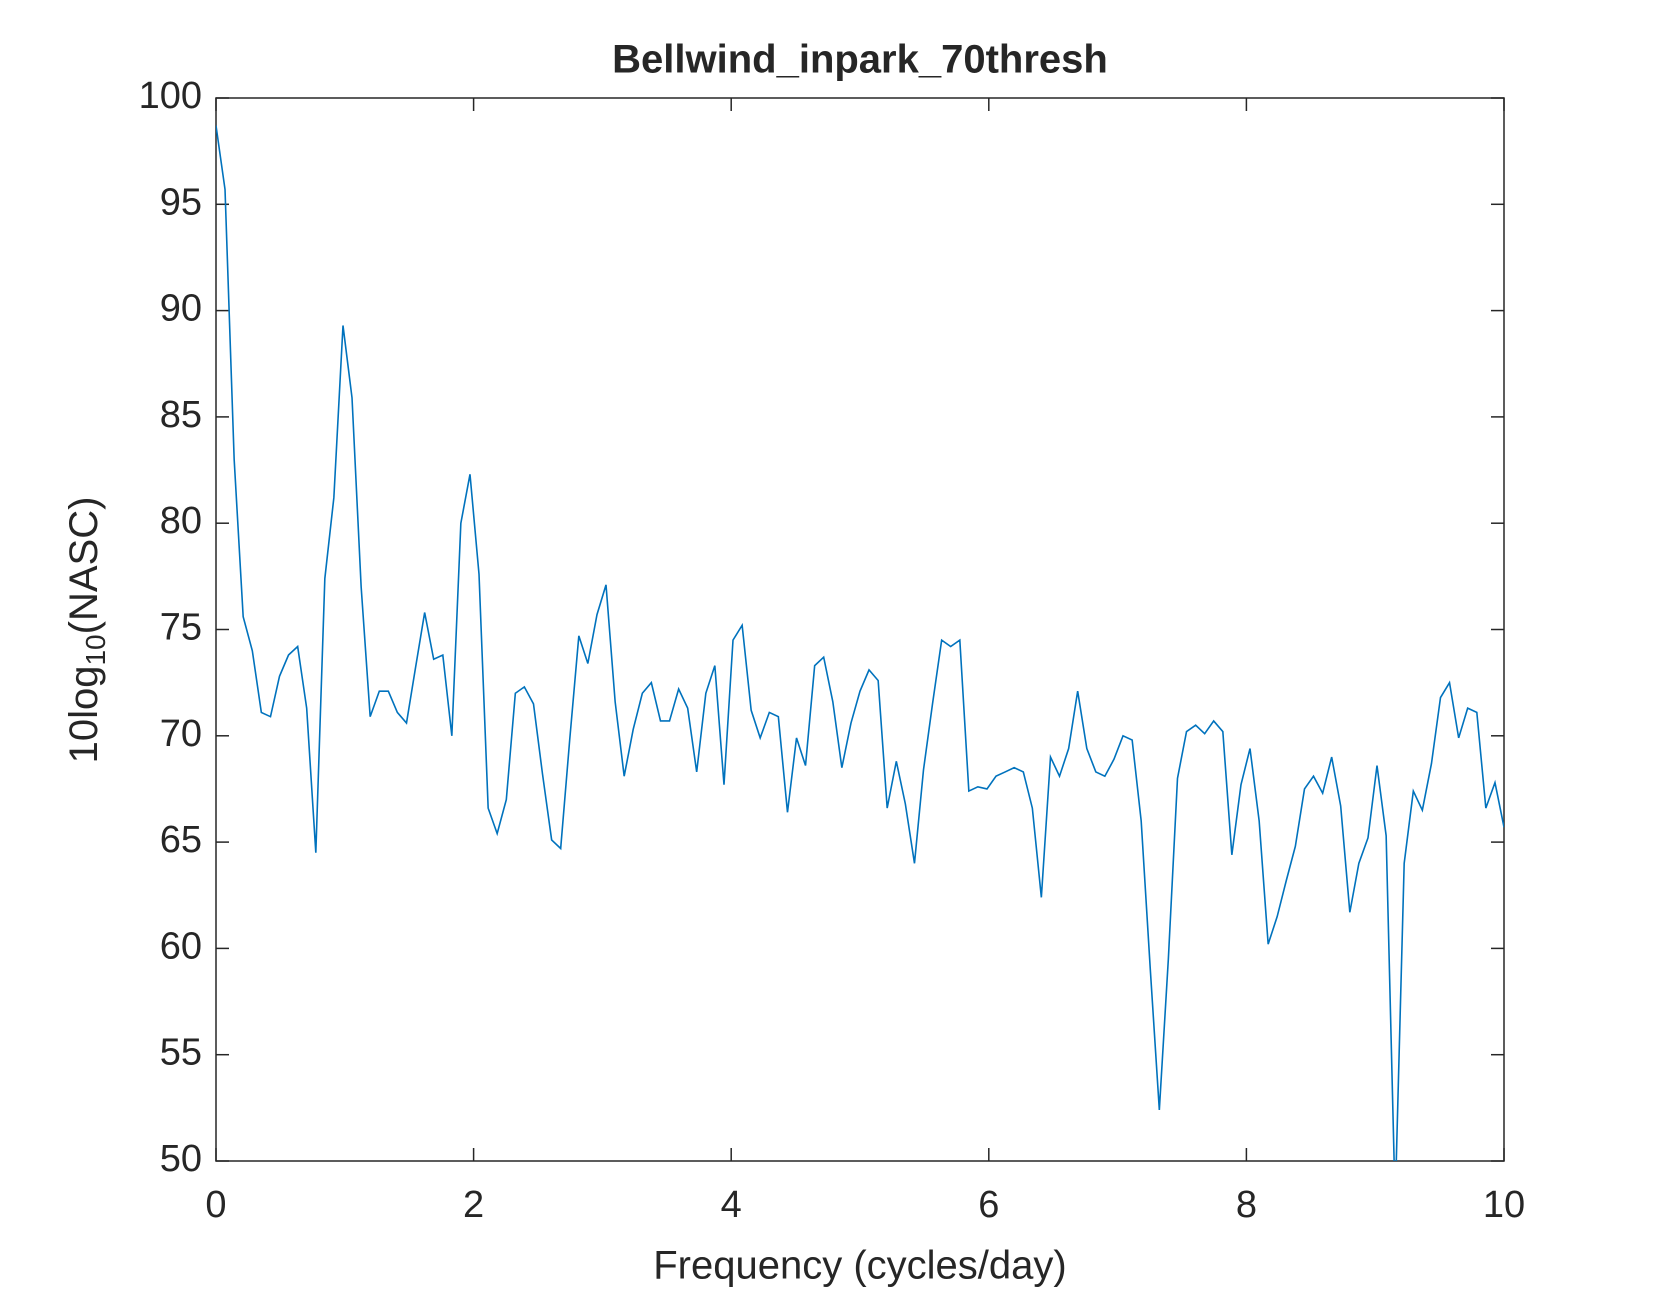  Describe the element at coordinates (170, 96) in the screenshot. I see `y-tick-label: 100` at that location.